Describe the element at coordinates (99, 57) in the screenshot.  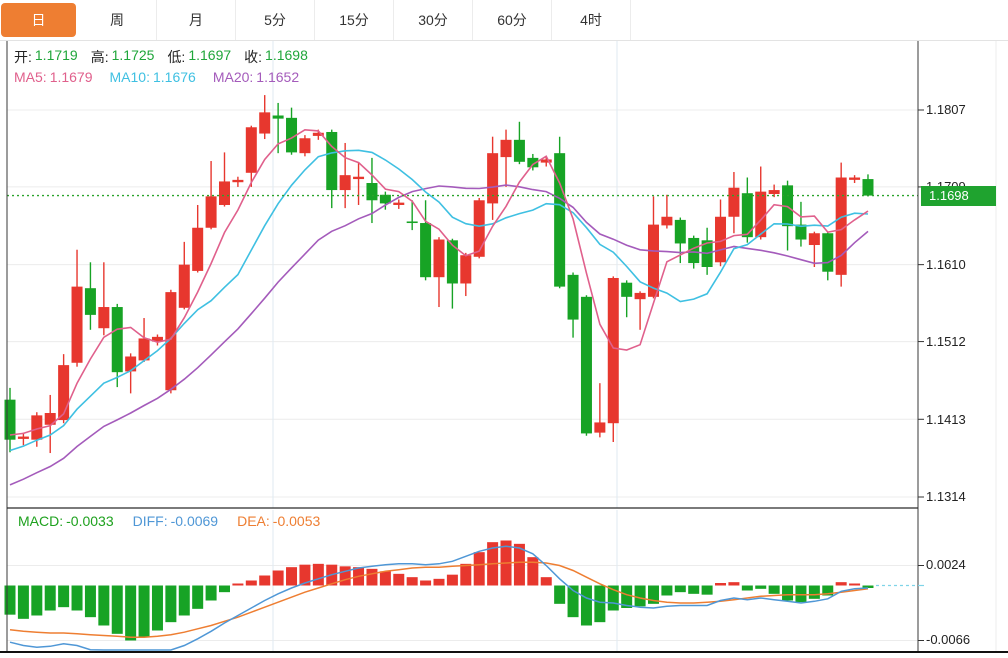
I see `high-label: 高:` at that location.